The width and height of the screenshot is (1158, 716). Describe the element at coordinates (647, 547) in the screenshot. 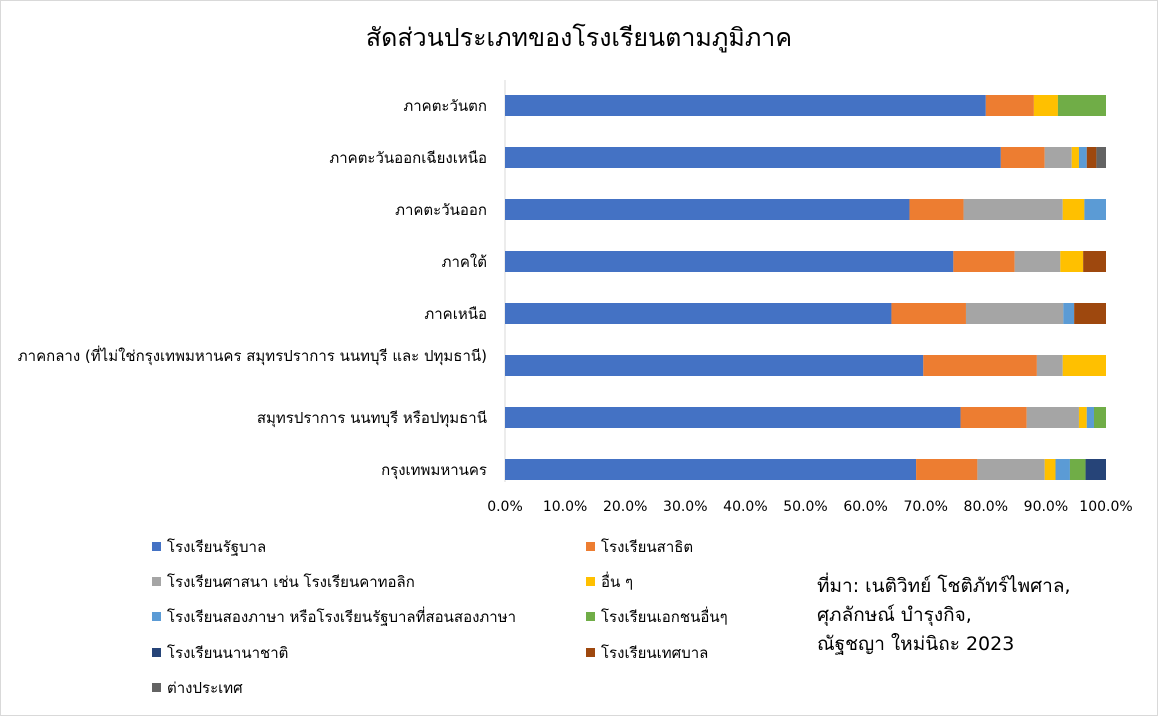

I see `legend-label: โรงเรียนสาธิต` at that location.